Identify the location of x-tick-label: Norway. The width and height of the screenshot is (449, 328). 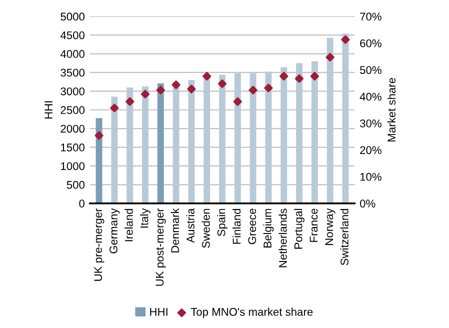
(330, 226).